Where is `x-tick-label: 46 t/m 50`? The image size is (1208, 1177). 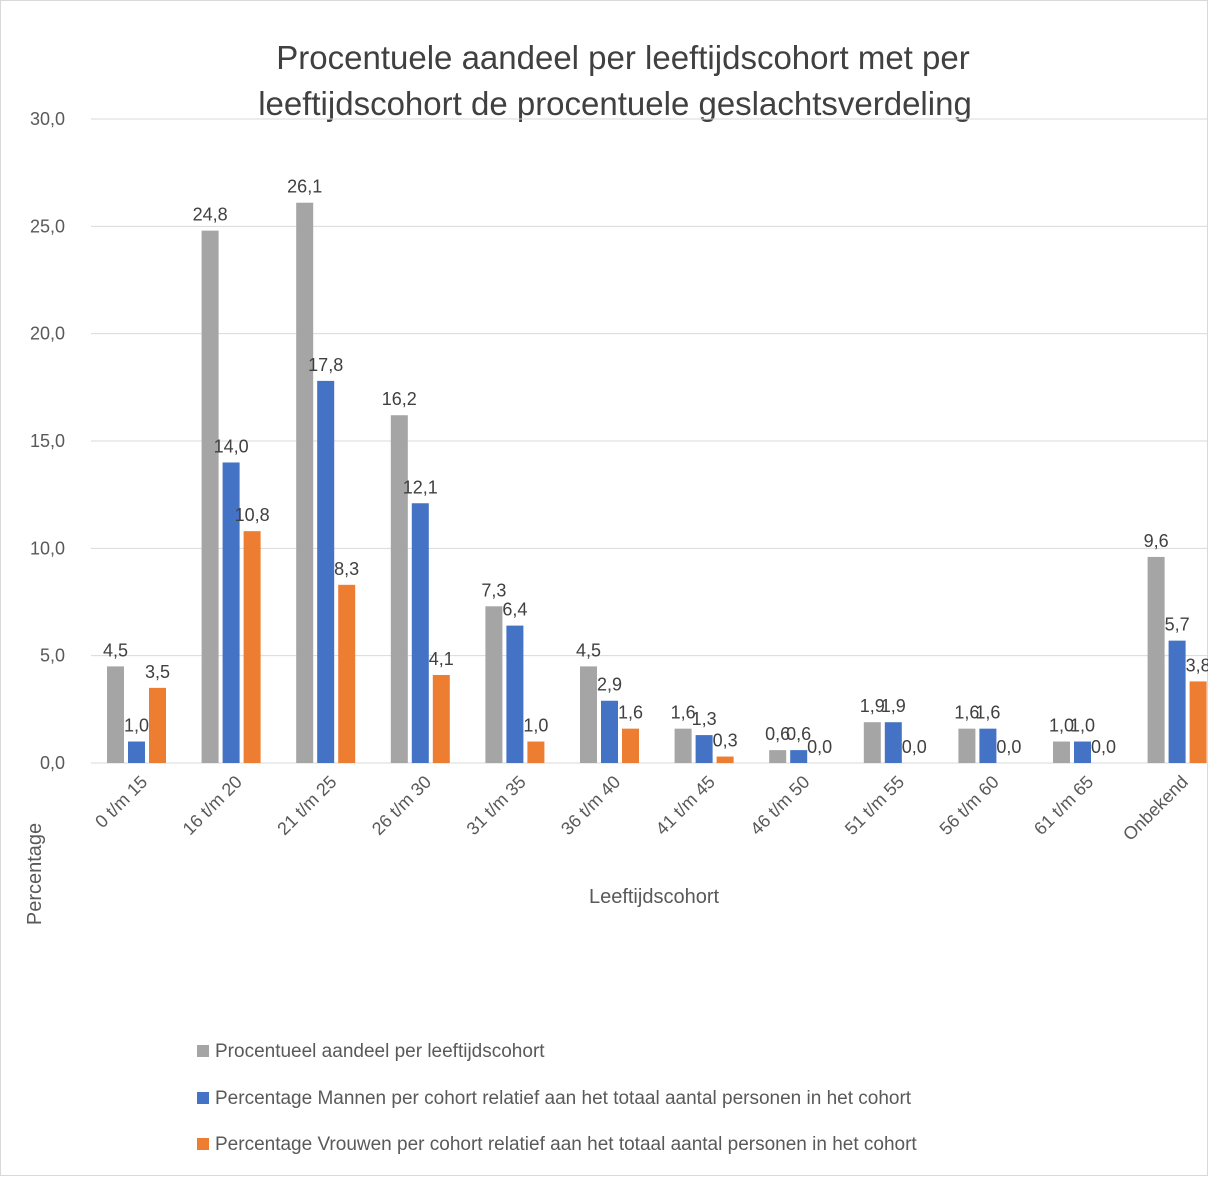 x-tick-label: 46 t/m 50 is located at coordinates (779, 805).